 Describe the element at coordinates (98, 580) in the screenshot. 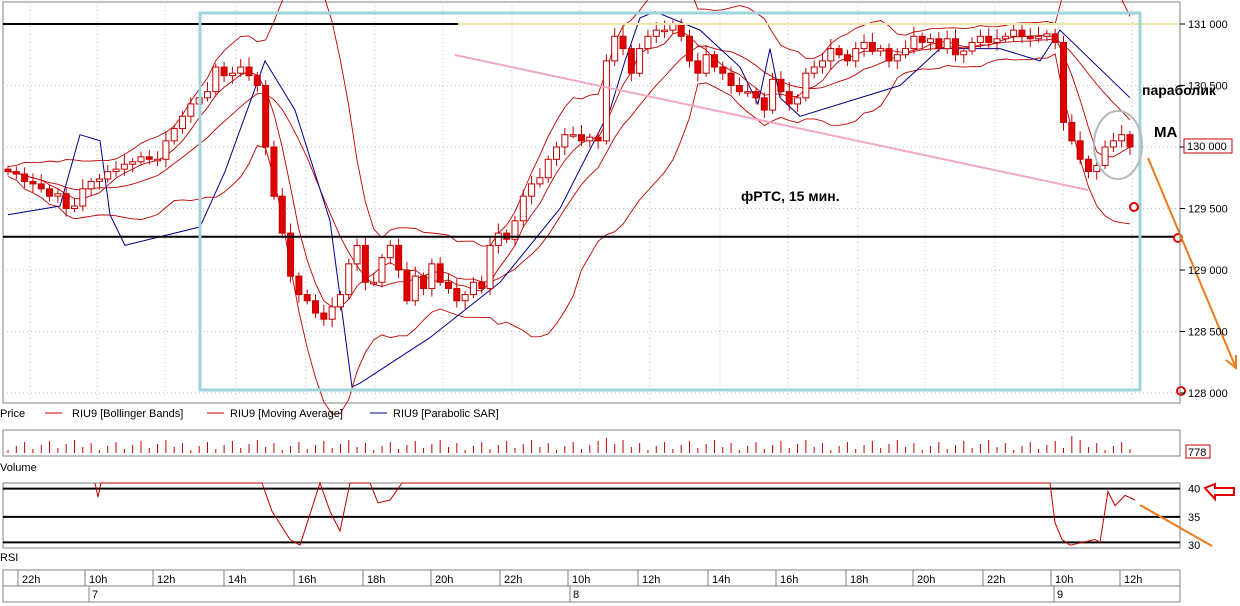

I see `time-tick-label: 10h` at that location.